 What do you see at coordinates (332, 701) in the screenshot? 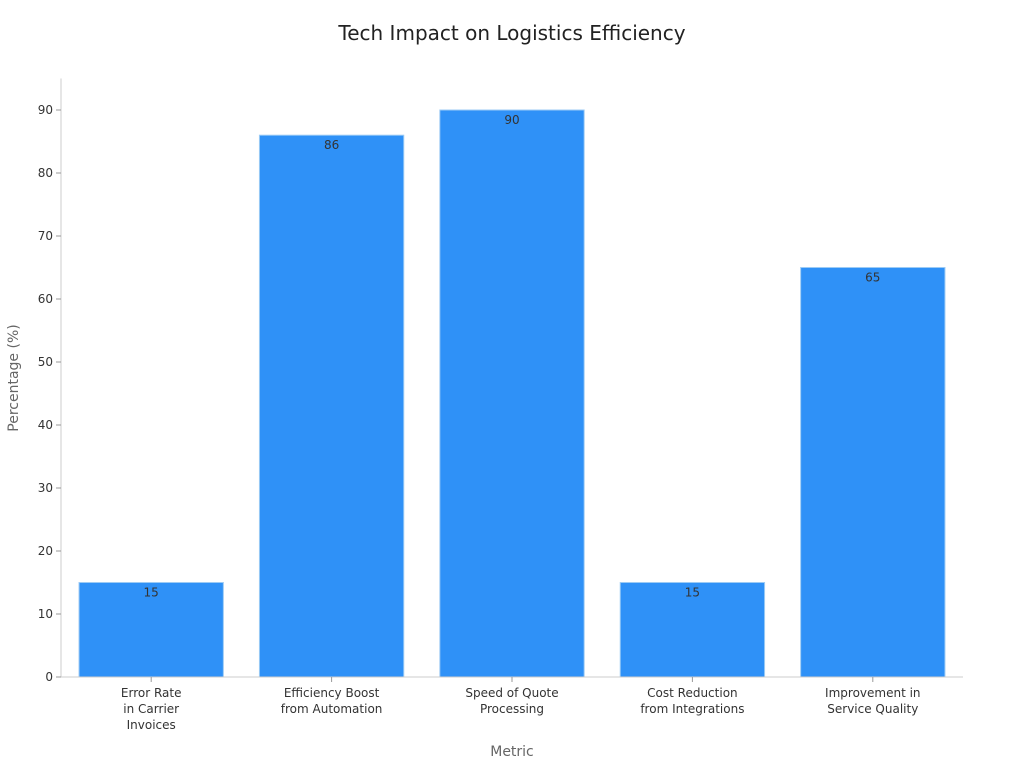
I see `x-tick-label: Efficiency Boost from Automation` at bounding box center [332, 701].